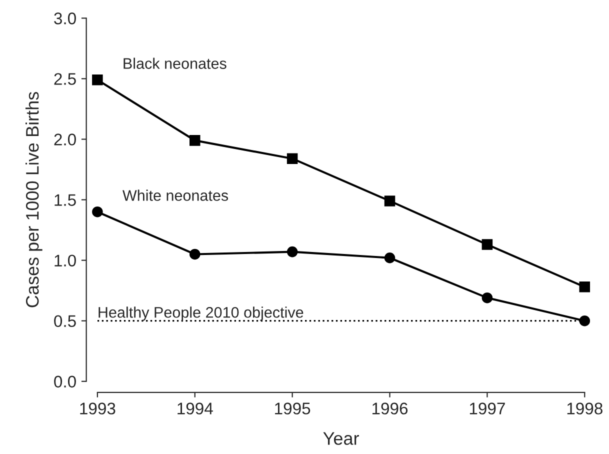  I want to click on y-tick-label: 1.0, so click(65, 260).